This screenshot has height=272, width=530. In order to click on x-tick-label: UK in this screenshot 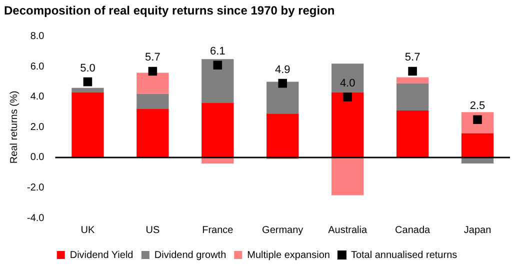, I will do `click(87, 230)`.